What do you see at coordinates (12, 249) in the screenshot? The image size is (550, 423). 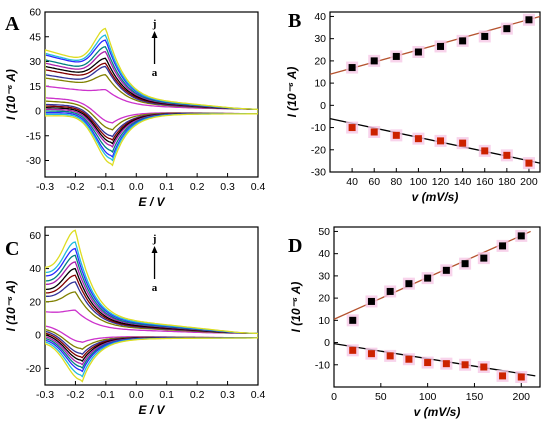 I see `panel-label: C` at bounding box center [12, 249].